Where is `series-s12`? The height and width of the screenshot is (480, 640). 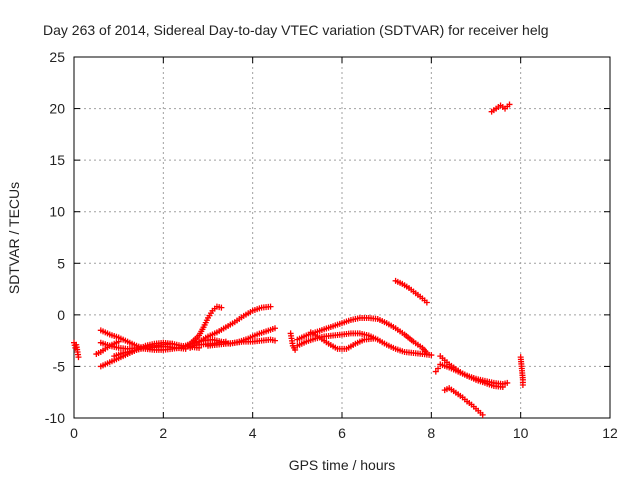
series-s12 is located at coordinates (362, 335).